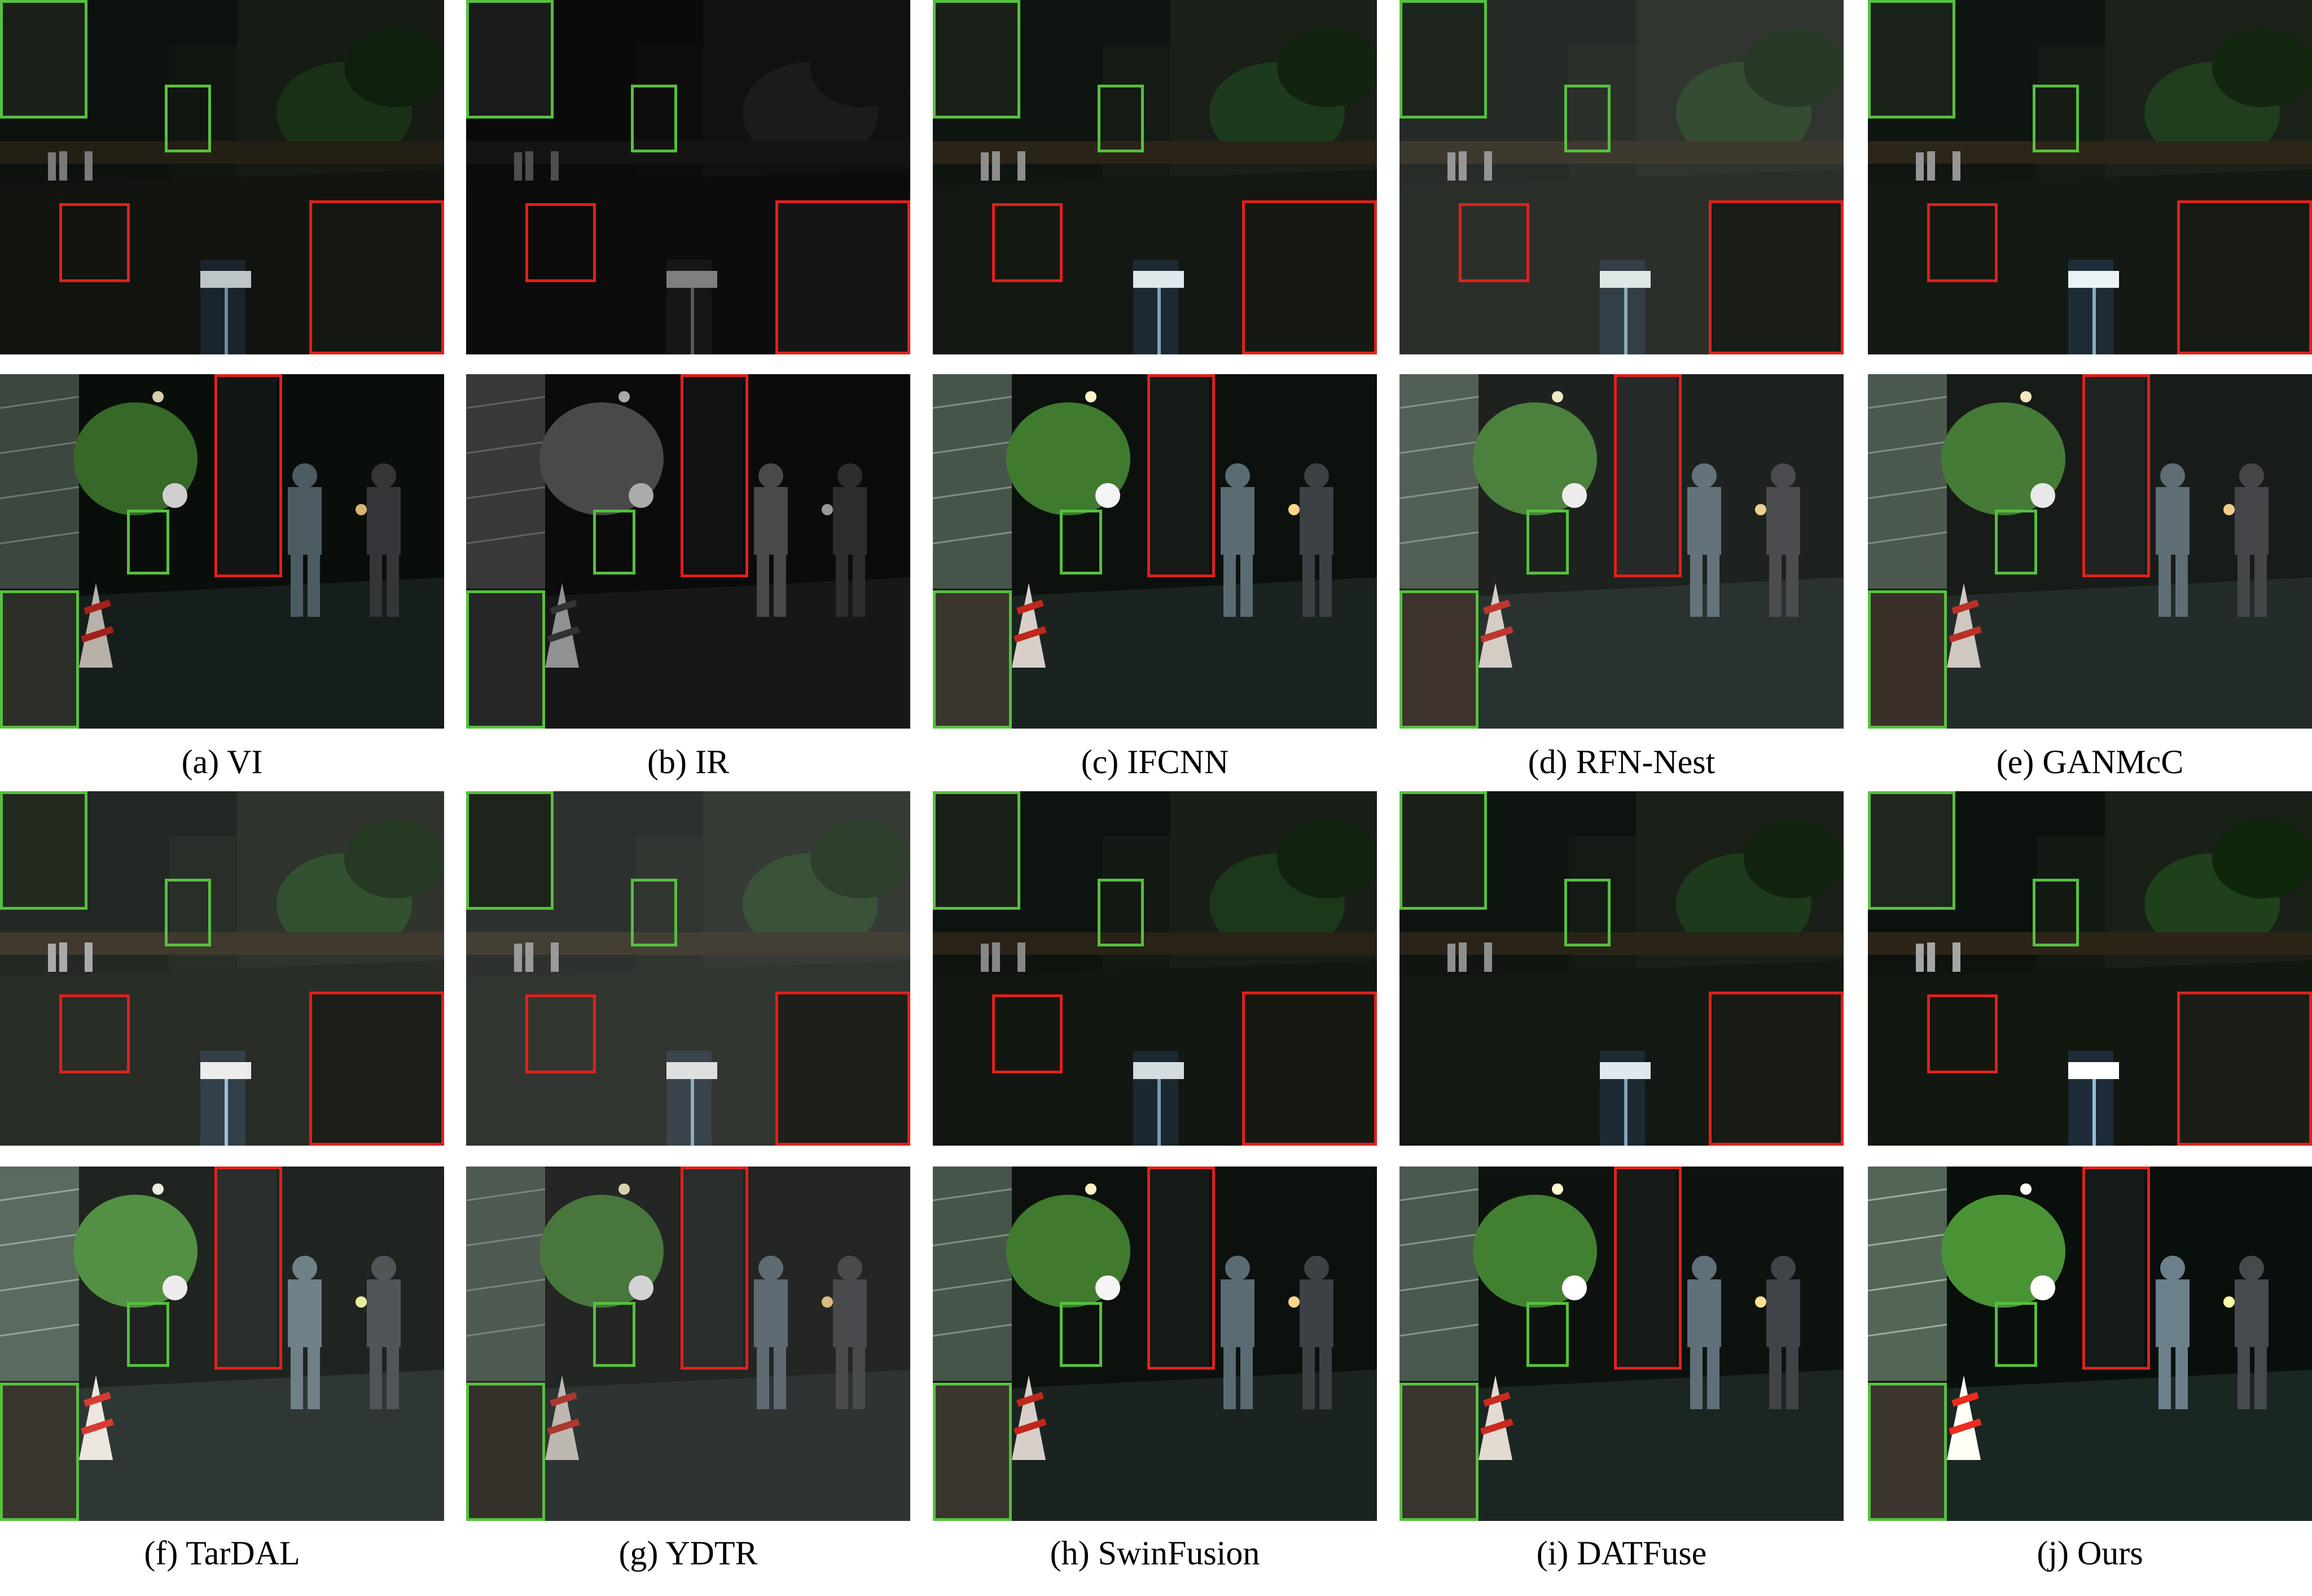 The image size is (2312, 1596). What do you see at coordinates (222, 177) in the screenshot?
I see `tile-vi-scene-a` at bounding box center [222, 177].